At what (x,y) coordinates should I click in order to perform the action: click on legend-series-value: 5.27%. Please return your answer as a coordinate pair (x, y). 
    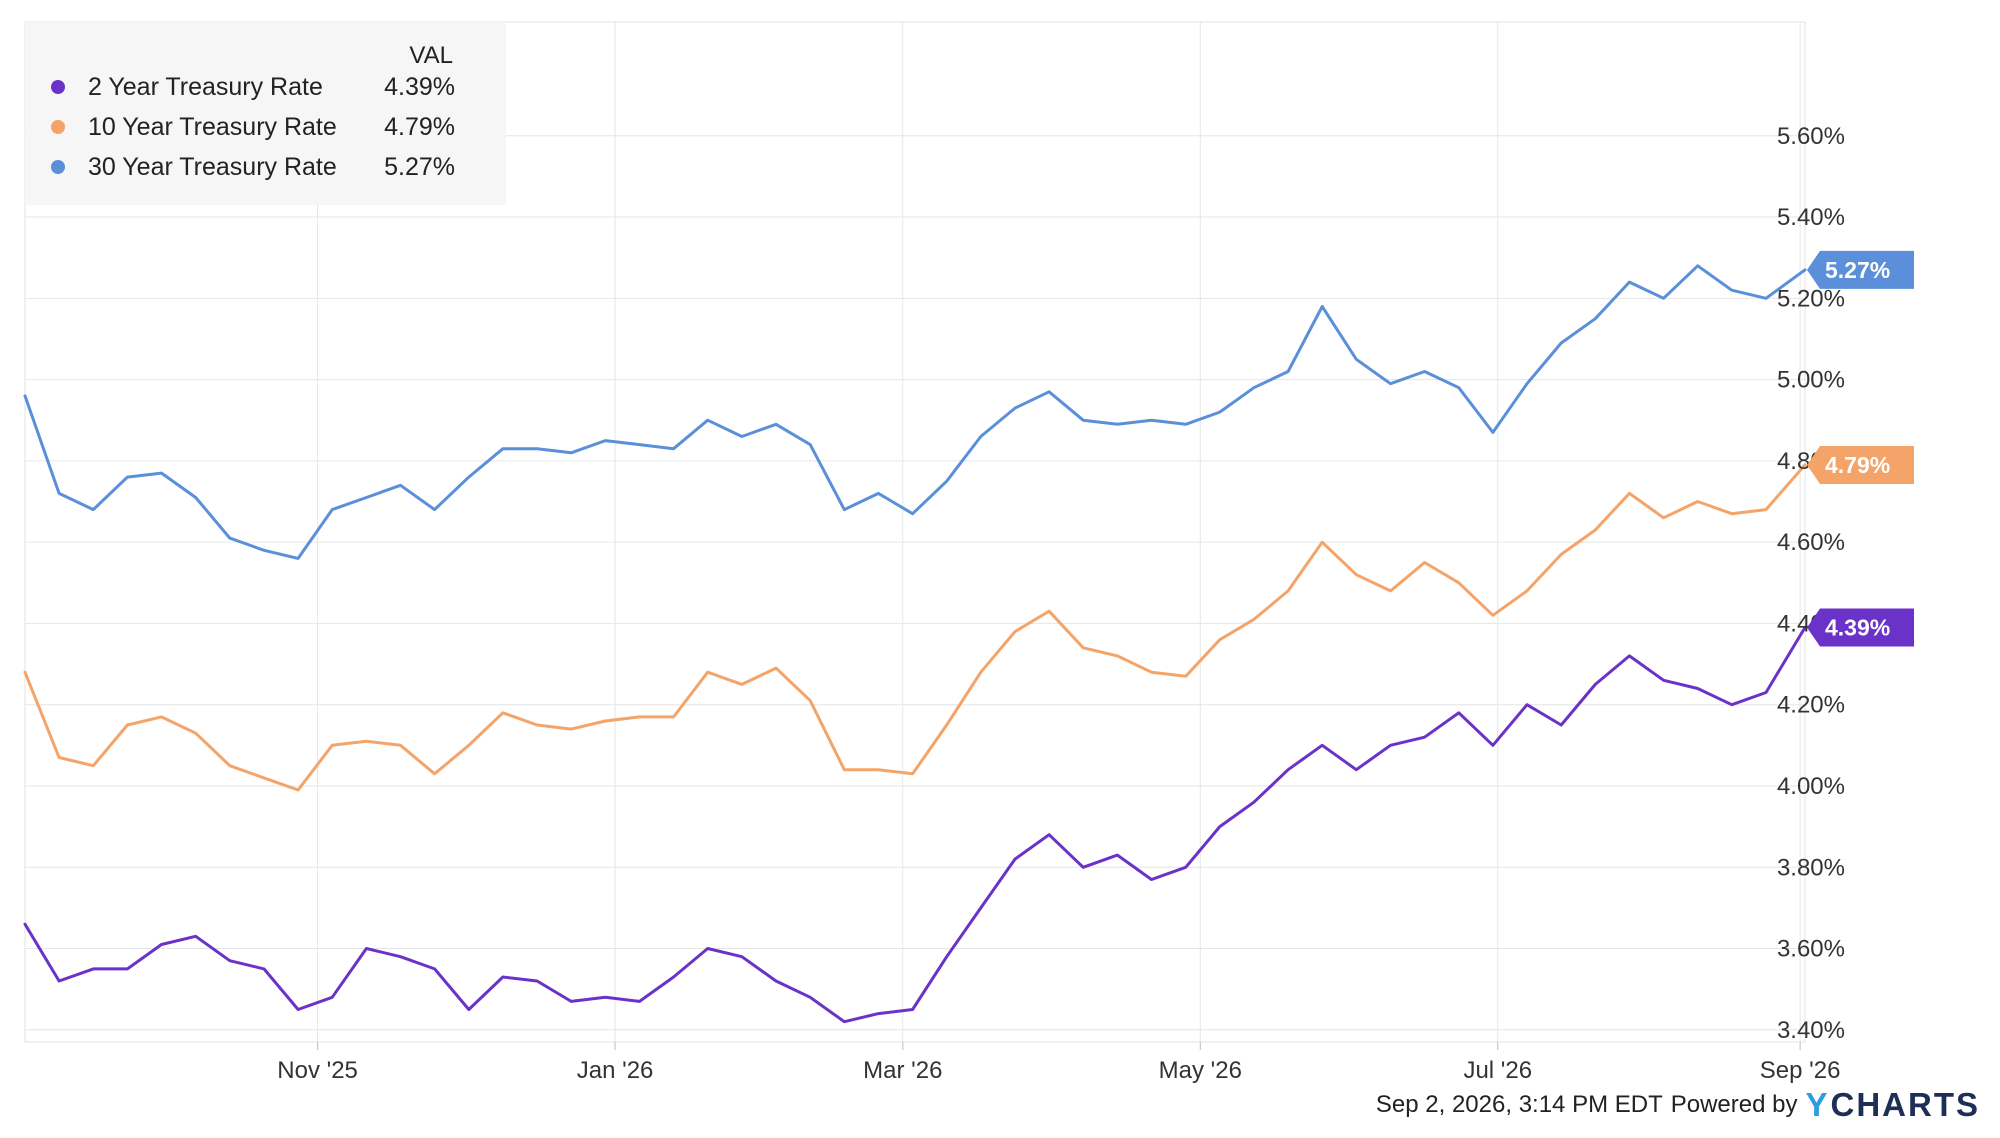
    Looking at the image, I should click on (419, 167).